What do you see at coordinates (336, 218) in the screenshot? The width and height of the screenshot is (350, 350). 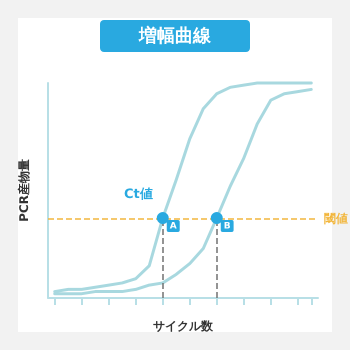 I see `ref-line-label: 閾値` at bounding box center [336, 218].